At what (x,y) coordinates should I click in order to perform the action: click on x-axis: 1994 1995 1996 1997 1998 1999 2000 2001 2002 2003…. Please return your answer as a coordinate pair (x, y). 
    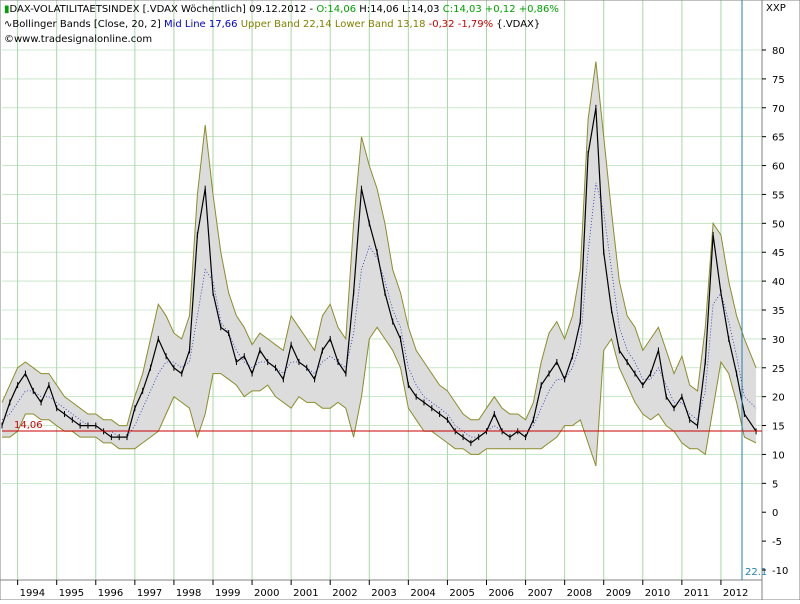
    Looking at the image, I should click on (382, 589).